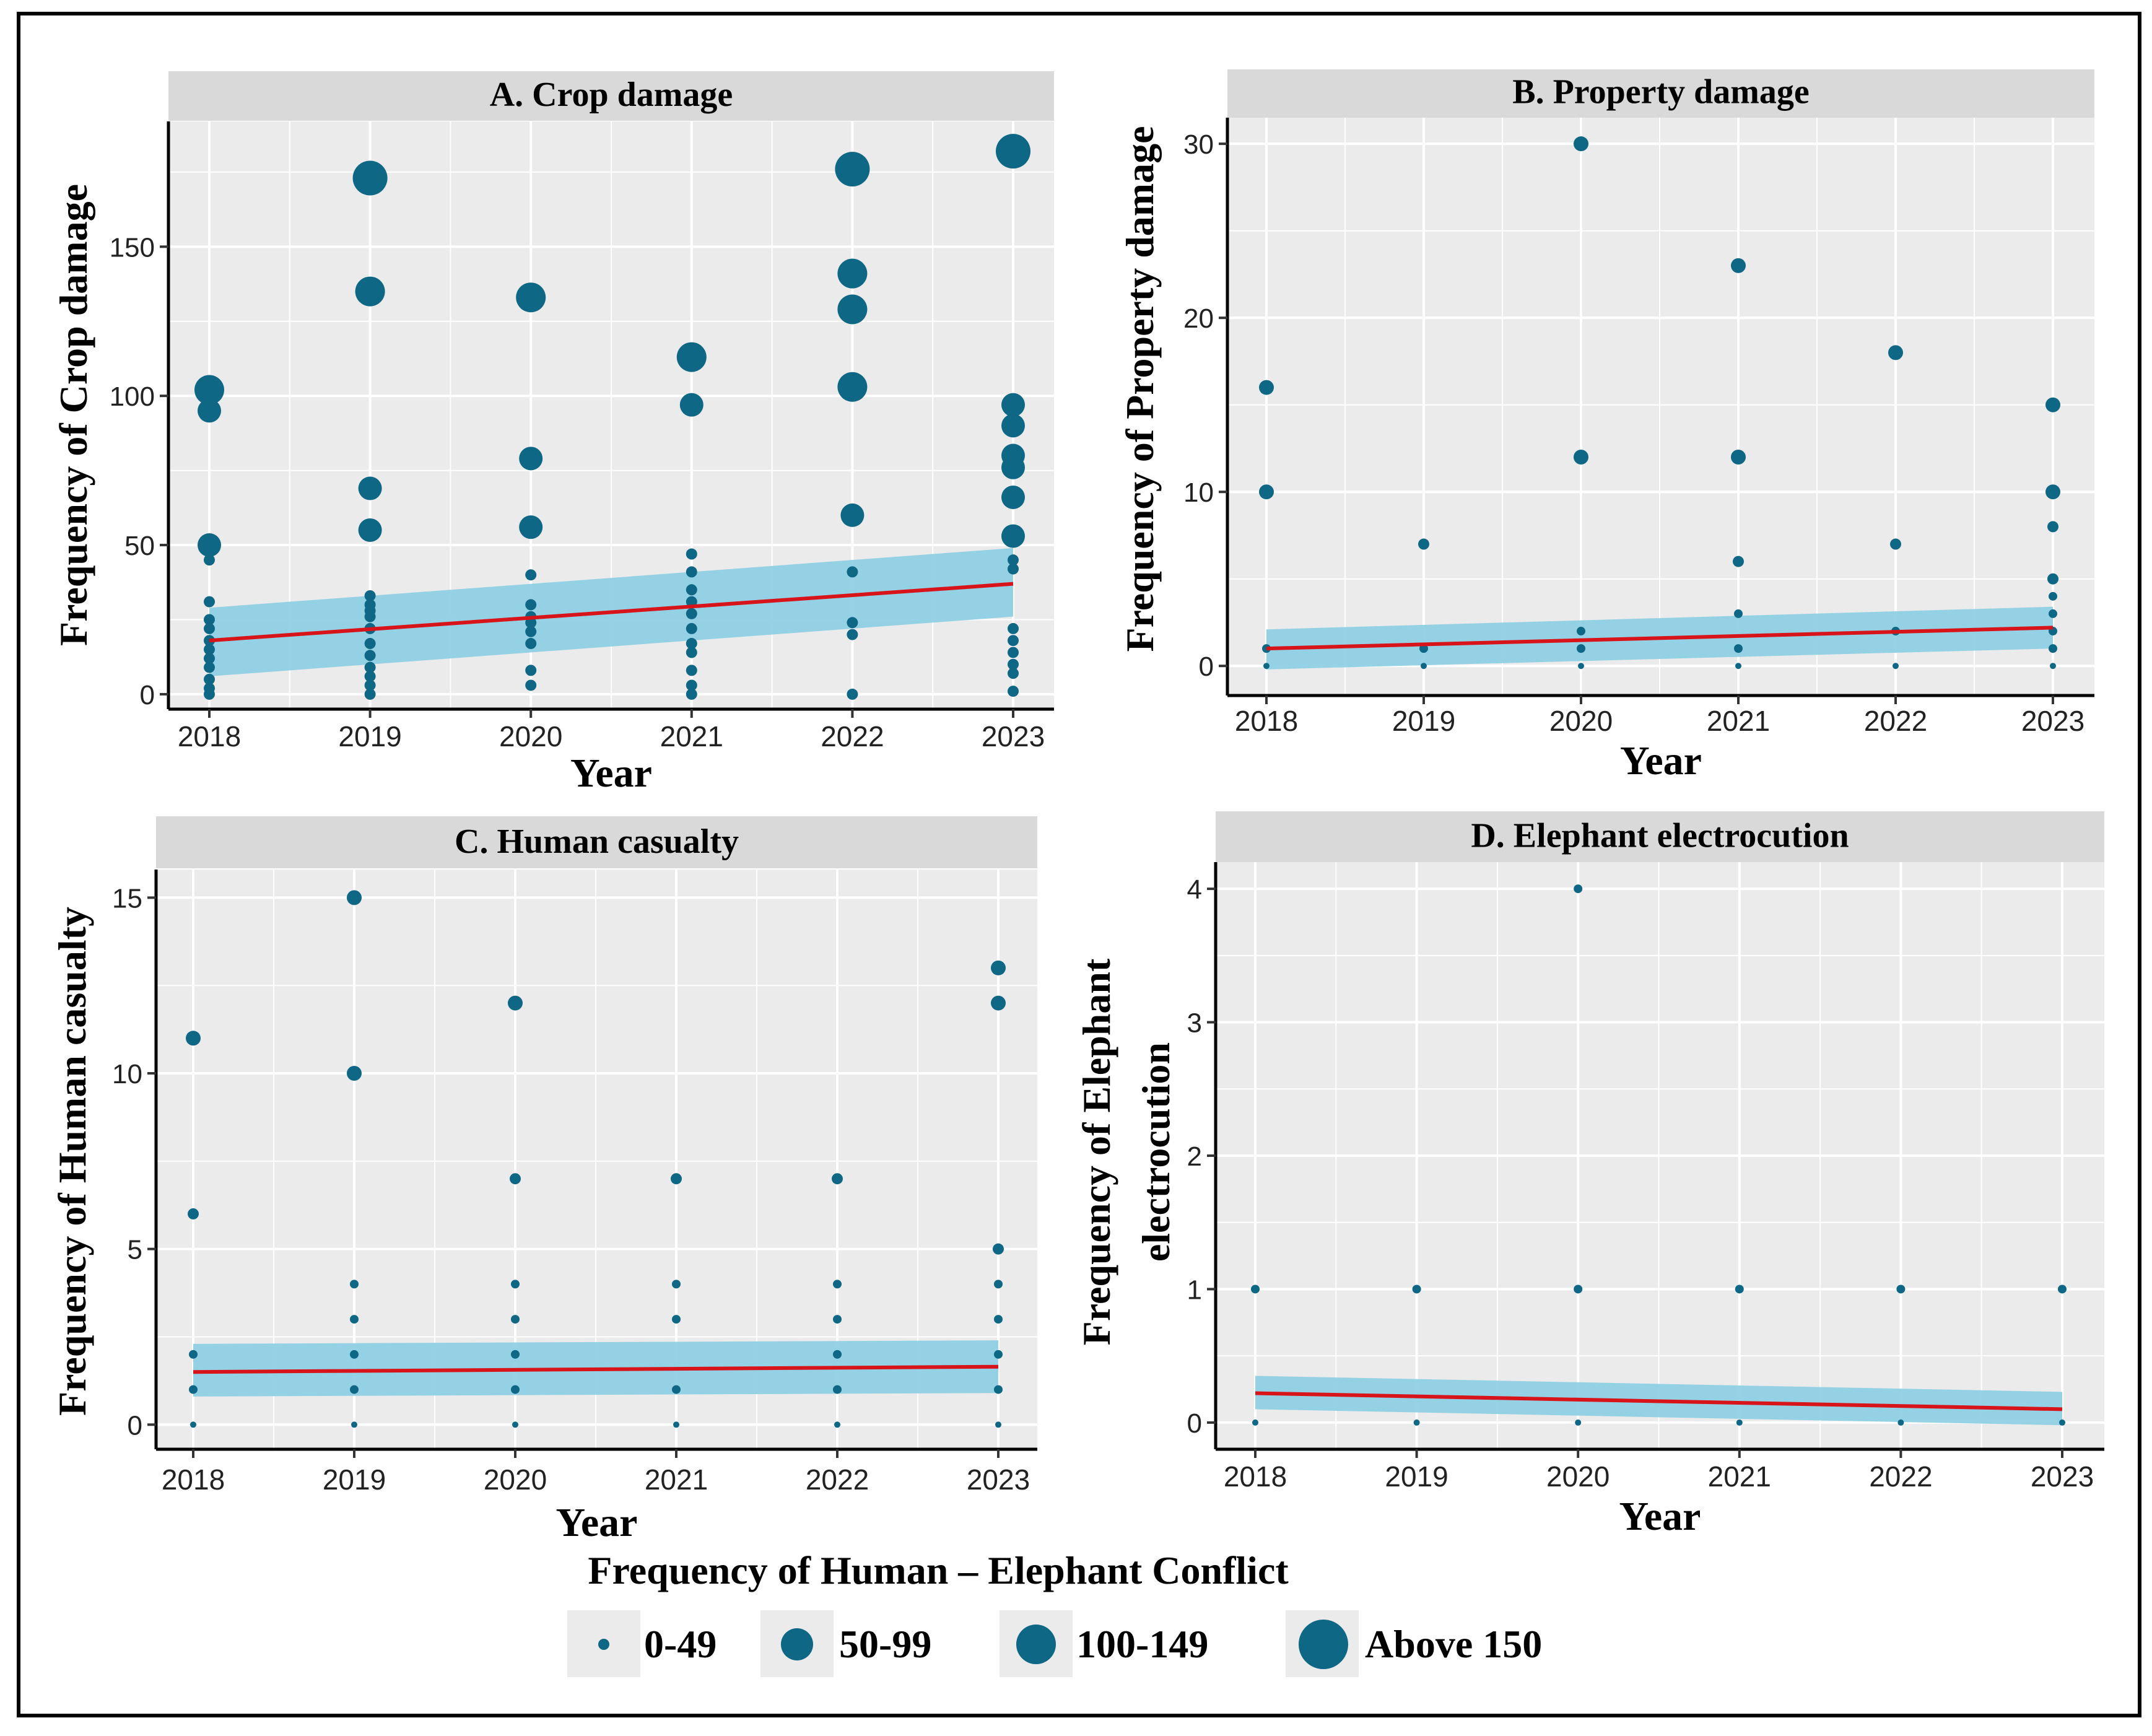 This screenshot has width=2152, height=1736. I want to click on y-axis-title: electrocution, so click(1156, 1152).